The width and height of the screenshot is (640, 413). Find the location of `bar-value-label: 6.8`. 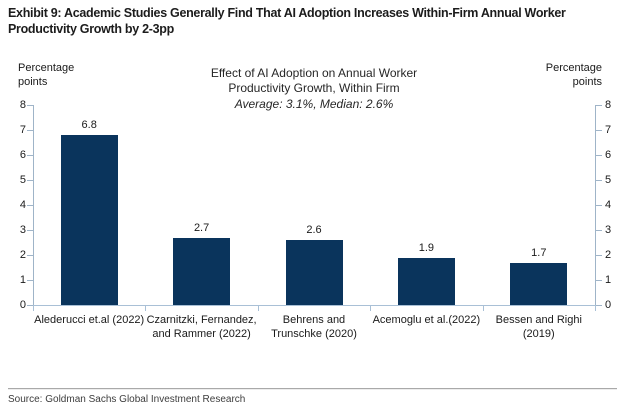

bar-value-label: 6.8 is located at coordinates (89, 125).